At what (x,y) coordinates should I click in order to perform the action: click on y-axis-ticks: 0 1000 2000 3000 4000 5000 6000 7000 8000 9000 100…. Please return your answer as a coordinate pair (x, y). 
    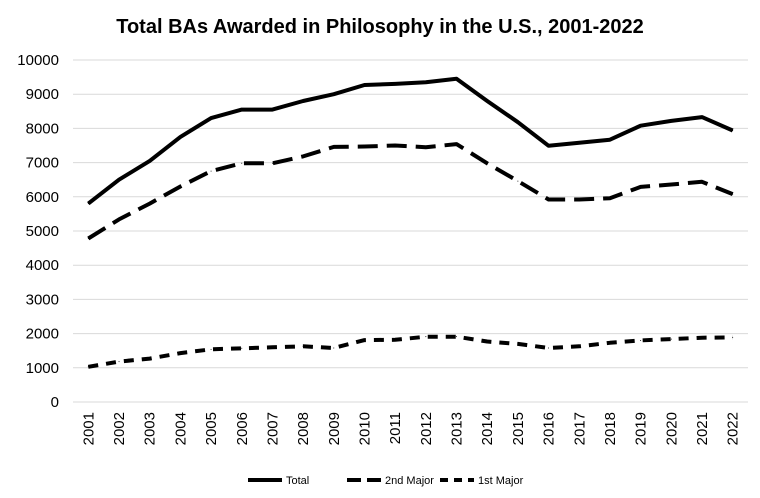
    Looking at the image, I should click on (38, 231).